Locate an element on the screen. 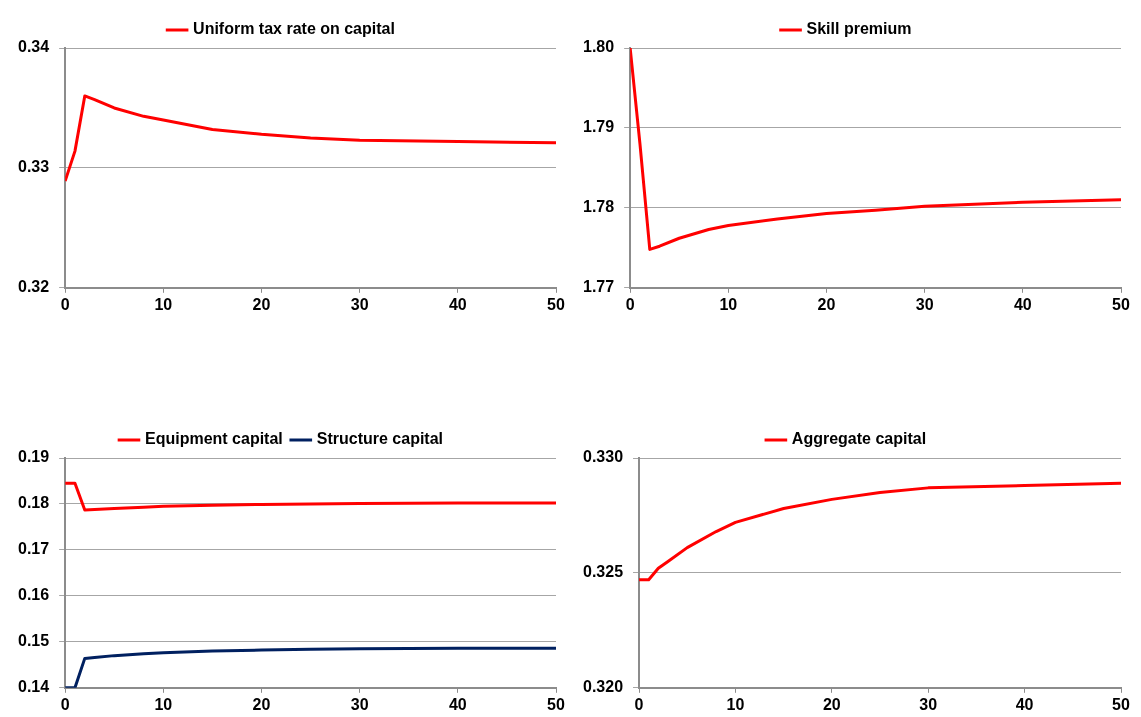  y-tick-label: 1.79 is located at coordinates (599, 127).